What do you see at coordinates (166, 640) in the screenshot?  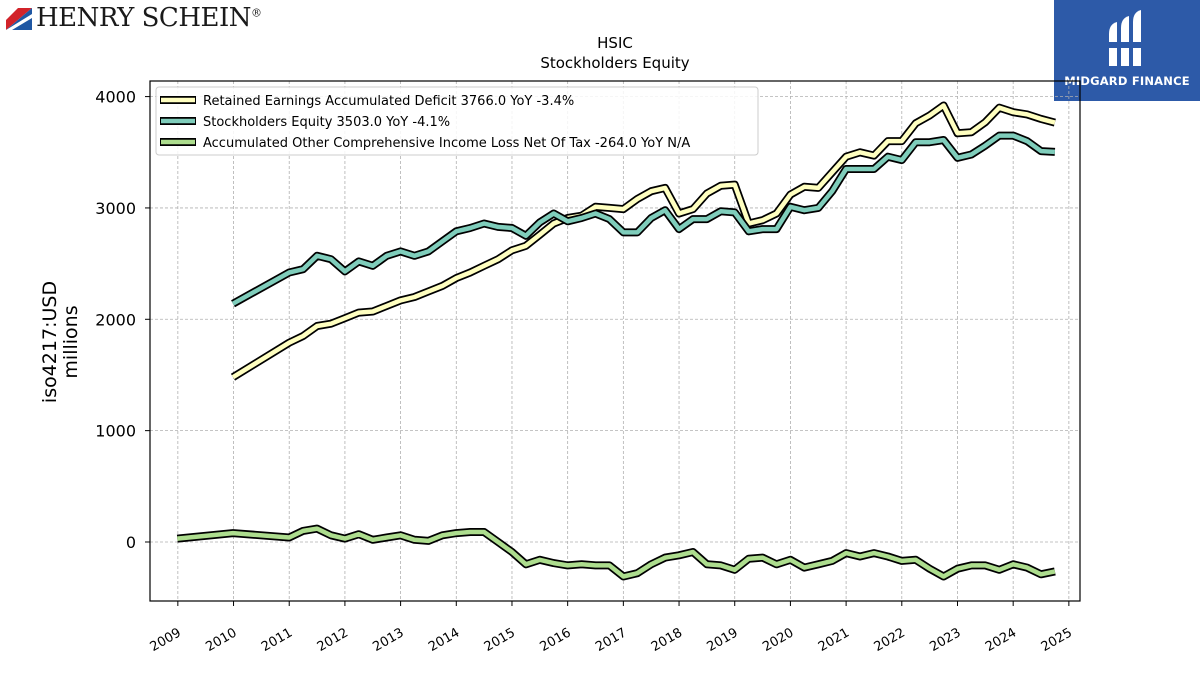 I see `x-tick-label: 2009` at bounding box center [166, 640].